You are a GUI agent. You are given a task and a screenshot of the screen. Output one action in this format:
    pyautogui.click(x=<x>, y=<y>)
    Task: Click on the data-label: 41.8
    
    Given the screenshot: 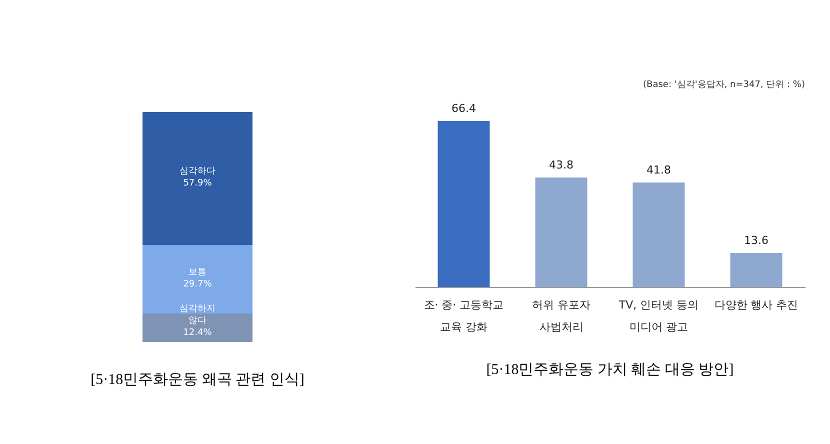 What is the action you would take?
    pyautogui.click(x=658, y=170)
    